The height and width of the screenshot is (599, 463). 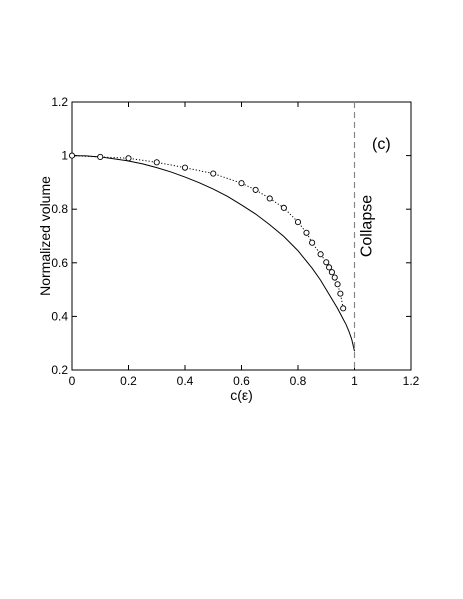 What do you see at coordinates (367, 226) in the screenshot?
I see `collapse-label: Collapse` at bounding box center [367, 226].